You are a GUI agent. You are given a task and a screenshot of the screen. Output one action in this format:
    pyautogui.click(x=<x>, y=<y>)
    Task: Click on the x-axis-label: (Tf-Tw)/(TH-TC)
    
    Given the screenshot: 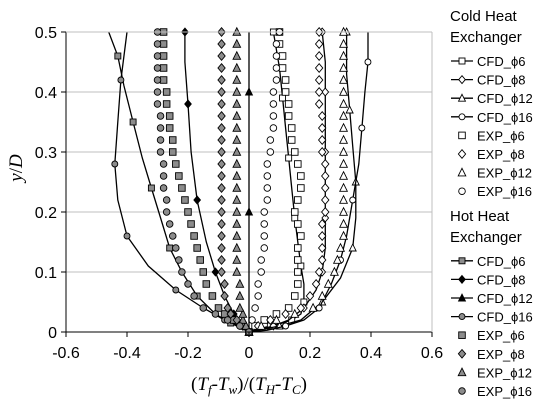 What is the action you would take?
    pyautogui.click(x=249, y=385)
    